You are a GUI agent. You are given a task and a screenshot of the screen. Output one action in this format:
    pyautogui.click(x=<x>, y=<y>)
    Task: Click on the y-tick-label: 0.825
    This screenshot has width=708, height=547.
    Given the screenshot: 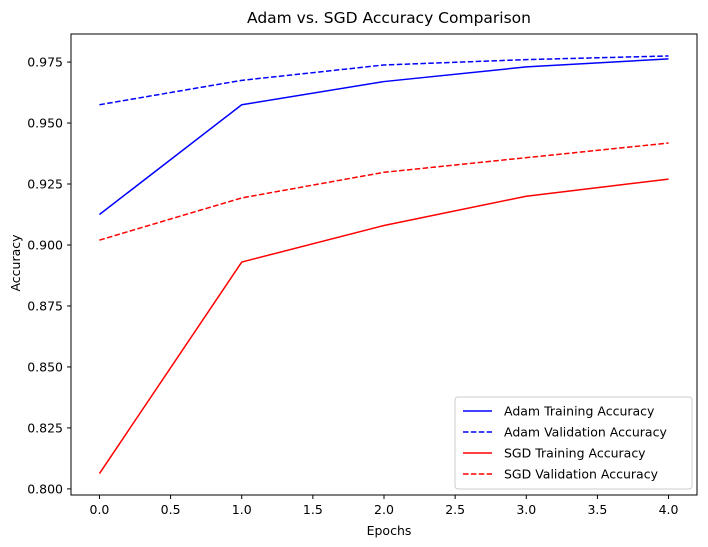 What is the action you would take?
    pyautogui.click(x=45, y=427)
    